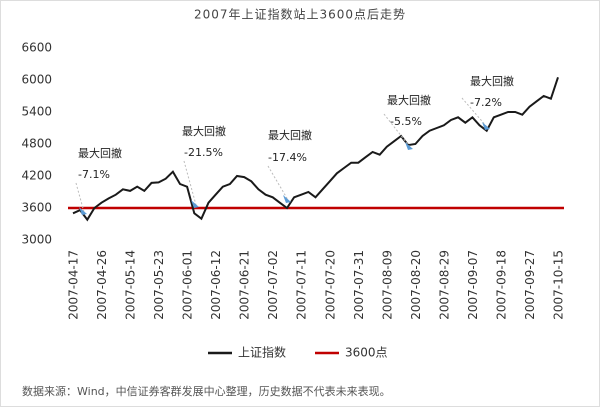 The image size is (600, 407). I want to click on annotation-label: -21.5%, so click(203, 152).